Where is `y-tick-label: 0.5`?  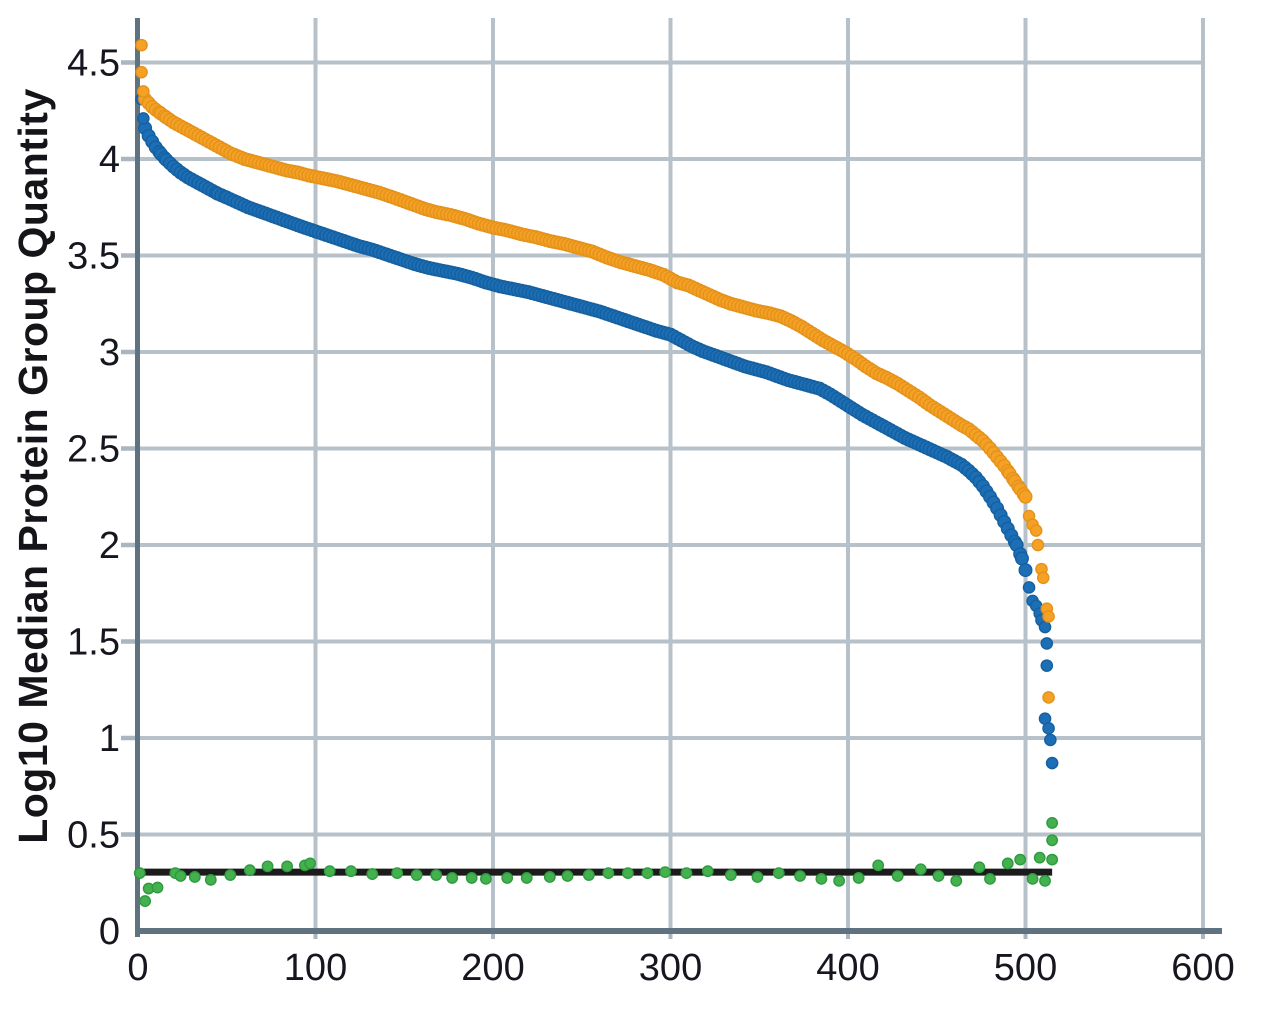
y-tick-label: 0.5 is located at coordinates (93, 836).